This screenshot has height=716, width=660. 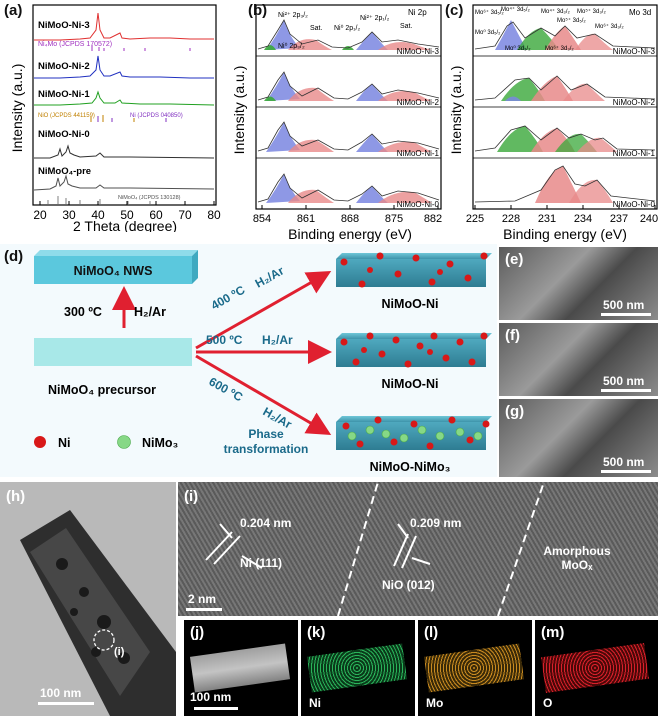 I want to click on xps-ni-annotation: Ni²⁺ 2p₁/₂, so click(x=375, y=18).